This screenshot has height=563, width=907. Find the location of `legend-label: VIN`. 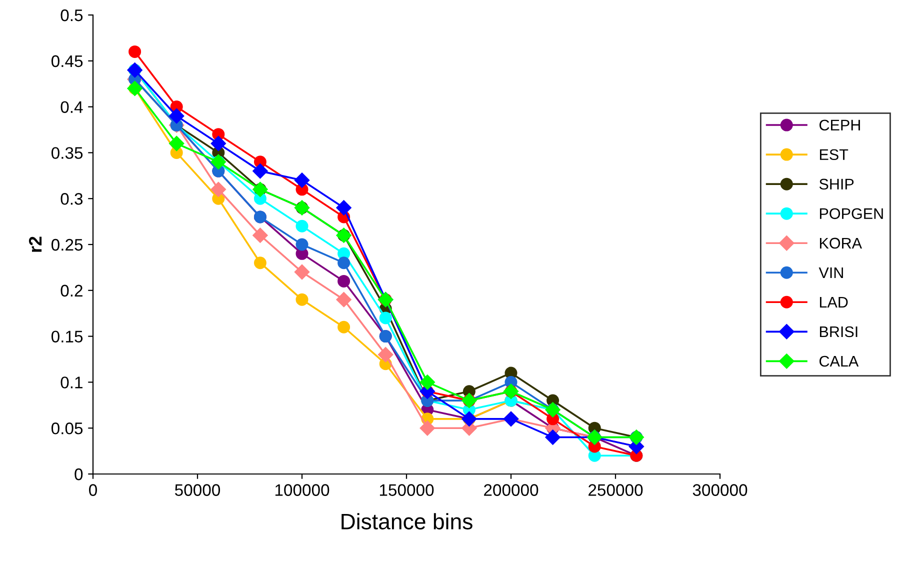

legend-label: VIN is located at coordinates (830, 272).